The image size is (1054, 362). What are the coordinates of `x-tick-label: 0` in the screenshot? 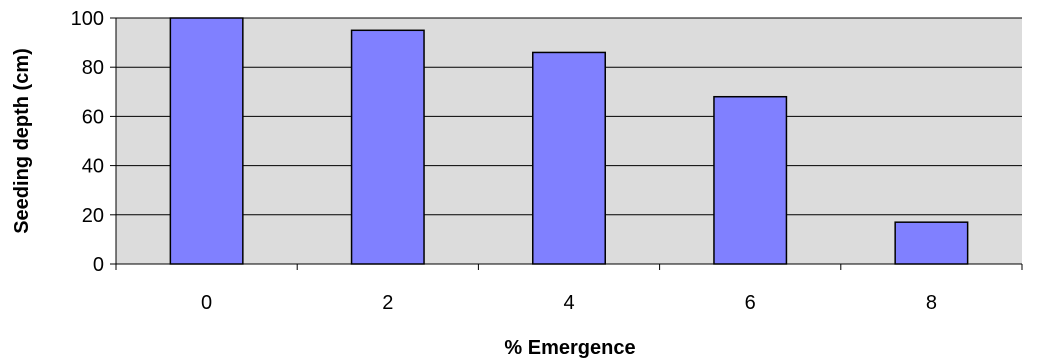 It's located at (206, 303).